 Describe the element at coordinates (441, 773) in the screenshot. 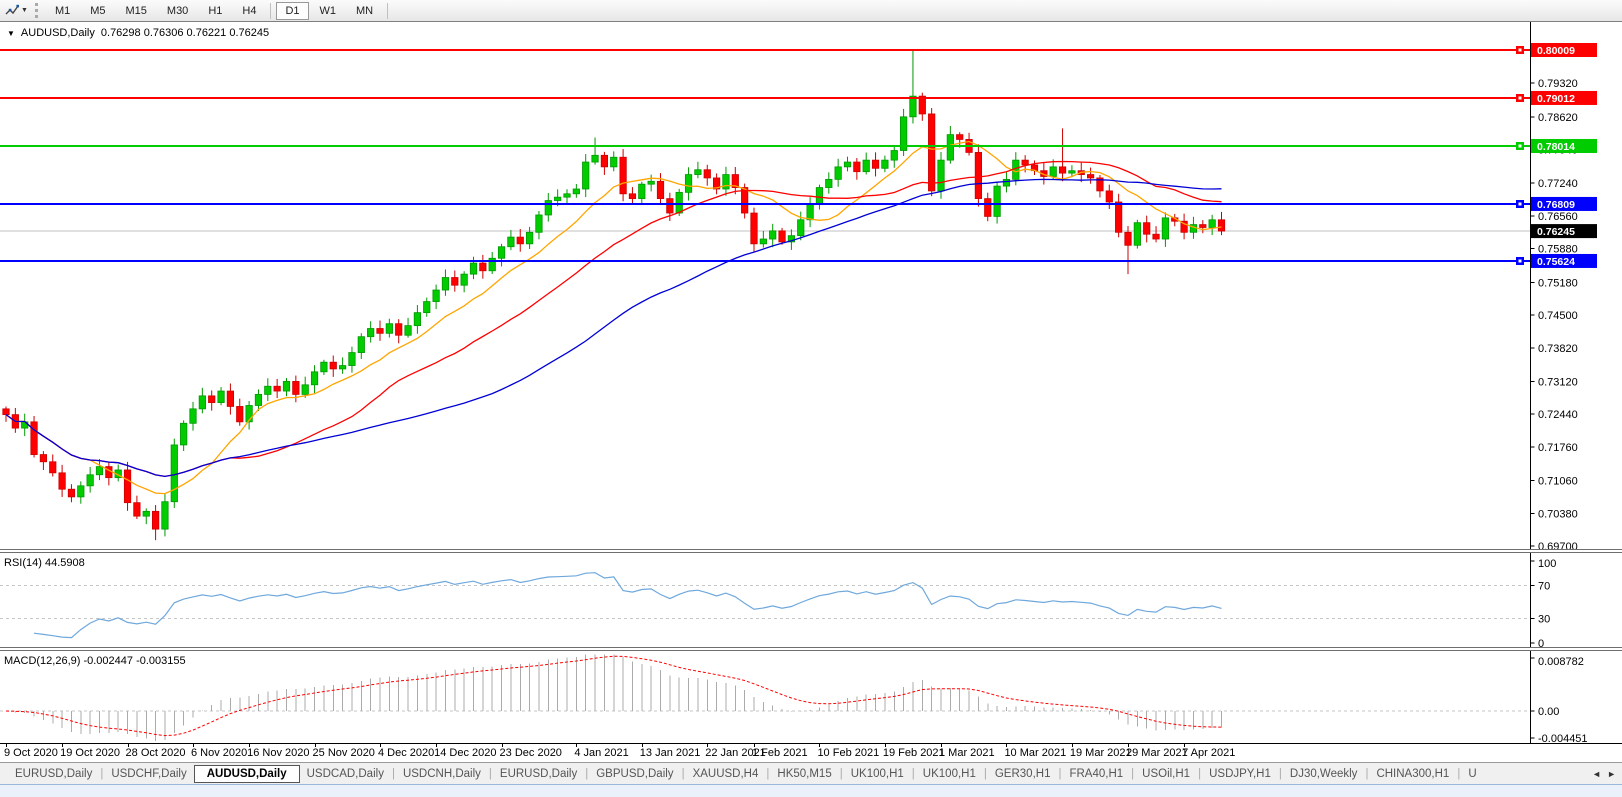

I see `bottom-tab-USDCNH-Daily: USDCNH,Daily` at that location.